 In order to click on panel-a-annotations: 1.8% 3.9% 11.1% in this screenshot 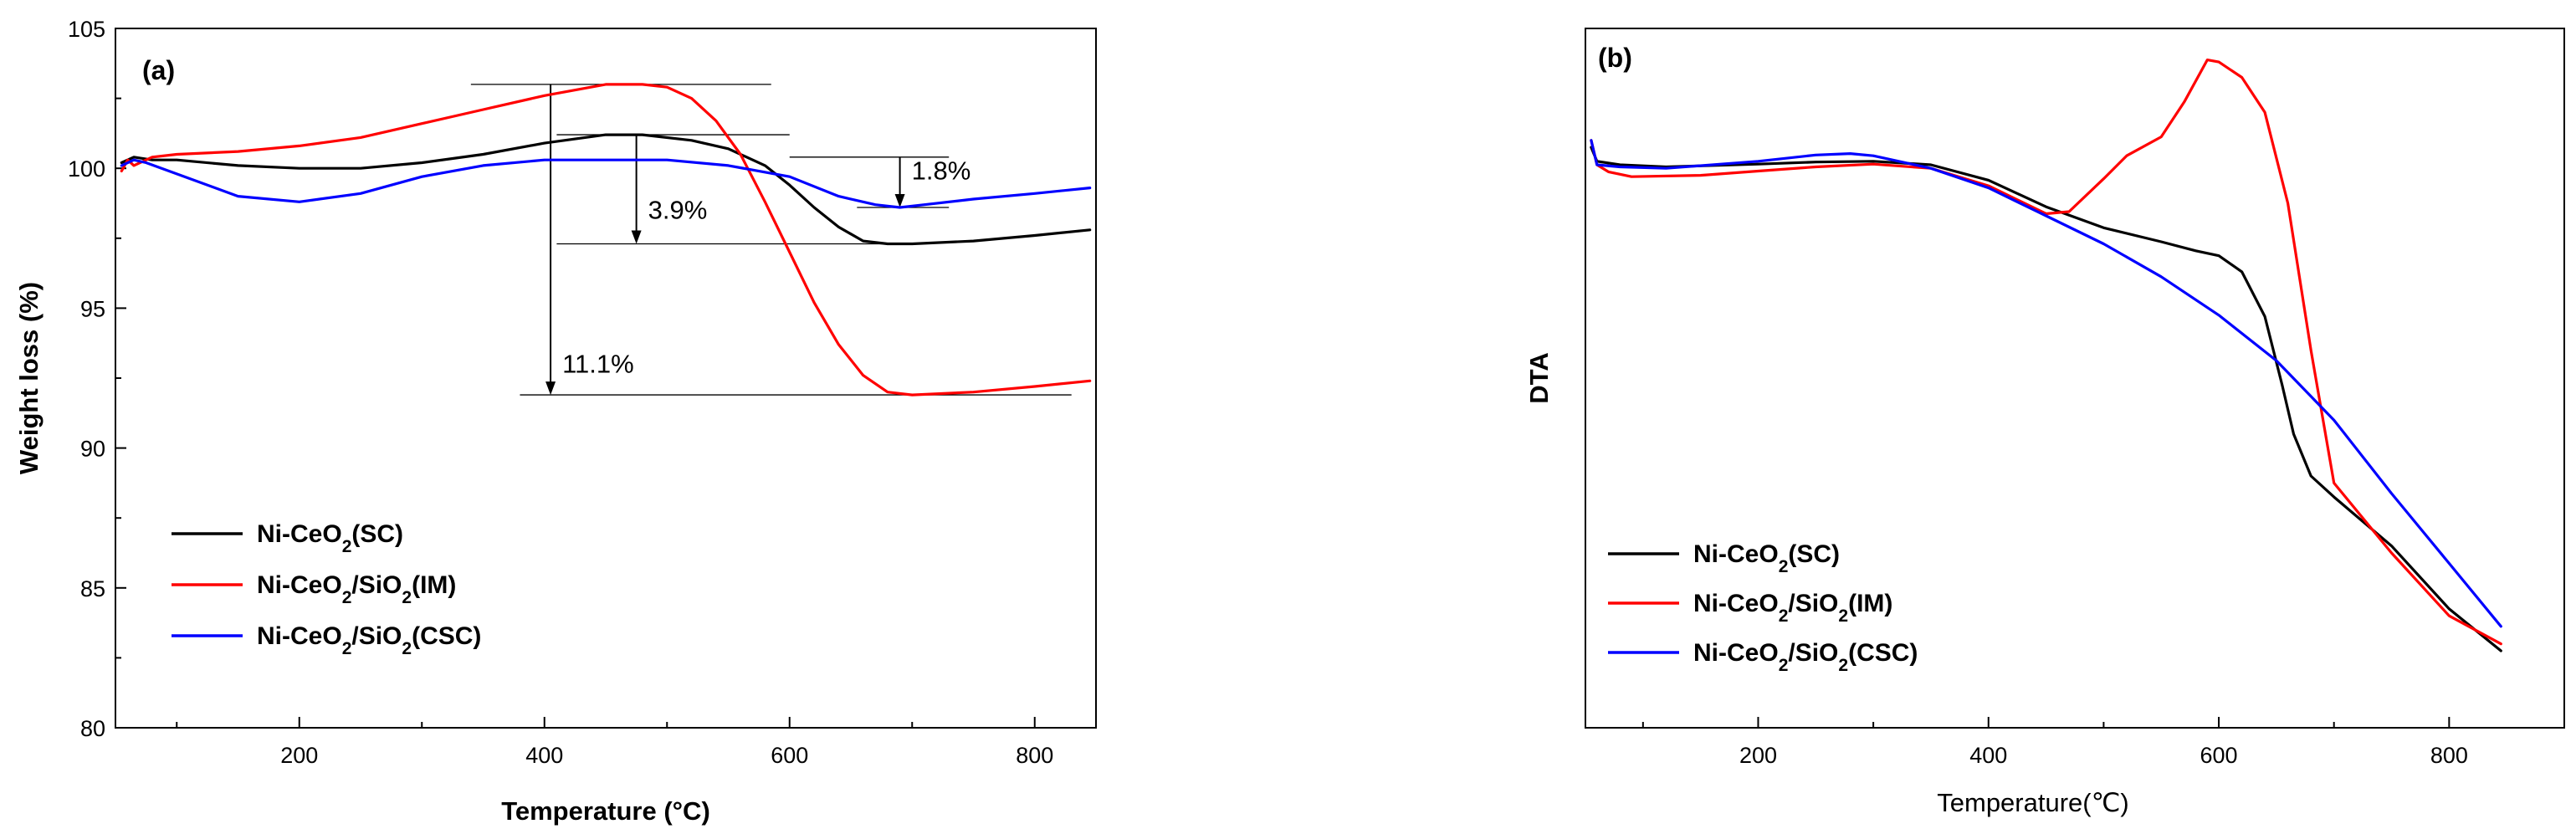, I will do `click(771, 240)`.